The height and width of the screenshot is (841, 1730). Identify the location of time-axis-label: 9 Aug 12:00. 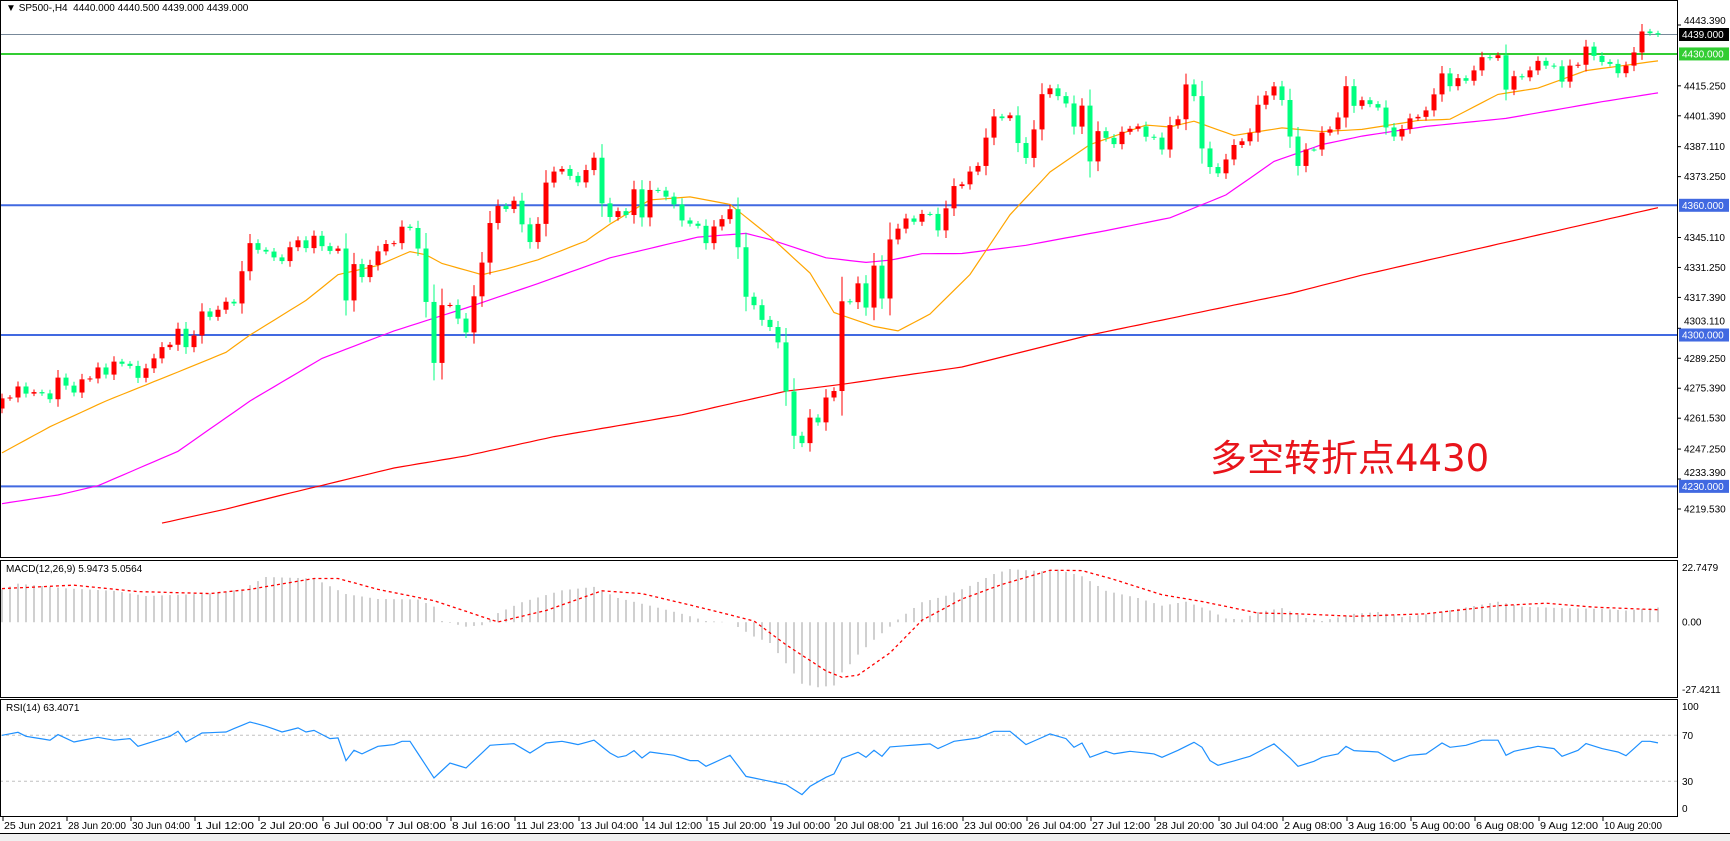
(1569, 826).